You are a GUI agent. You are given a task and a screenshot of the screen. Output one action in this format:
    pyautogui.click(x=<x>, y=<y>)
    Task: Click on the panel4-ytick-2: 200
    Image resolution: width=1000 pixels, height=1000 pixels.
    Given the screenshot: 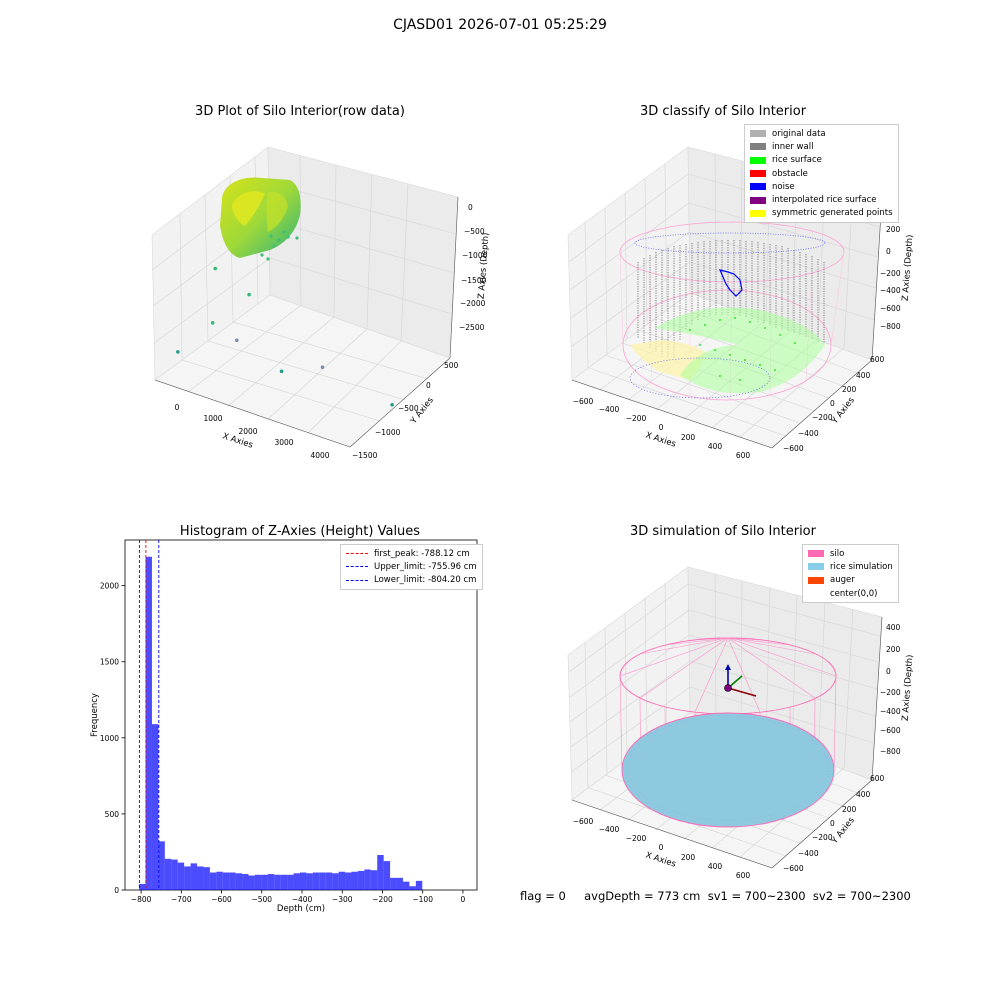 What is the action you would take?
    pyautogui.click(x=849, y=809)
    